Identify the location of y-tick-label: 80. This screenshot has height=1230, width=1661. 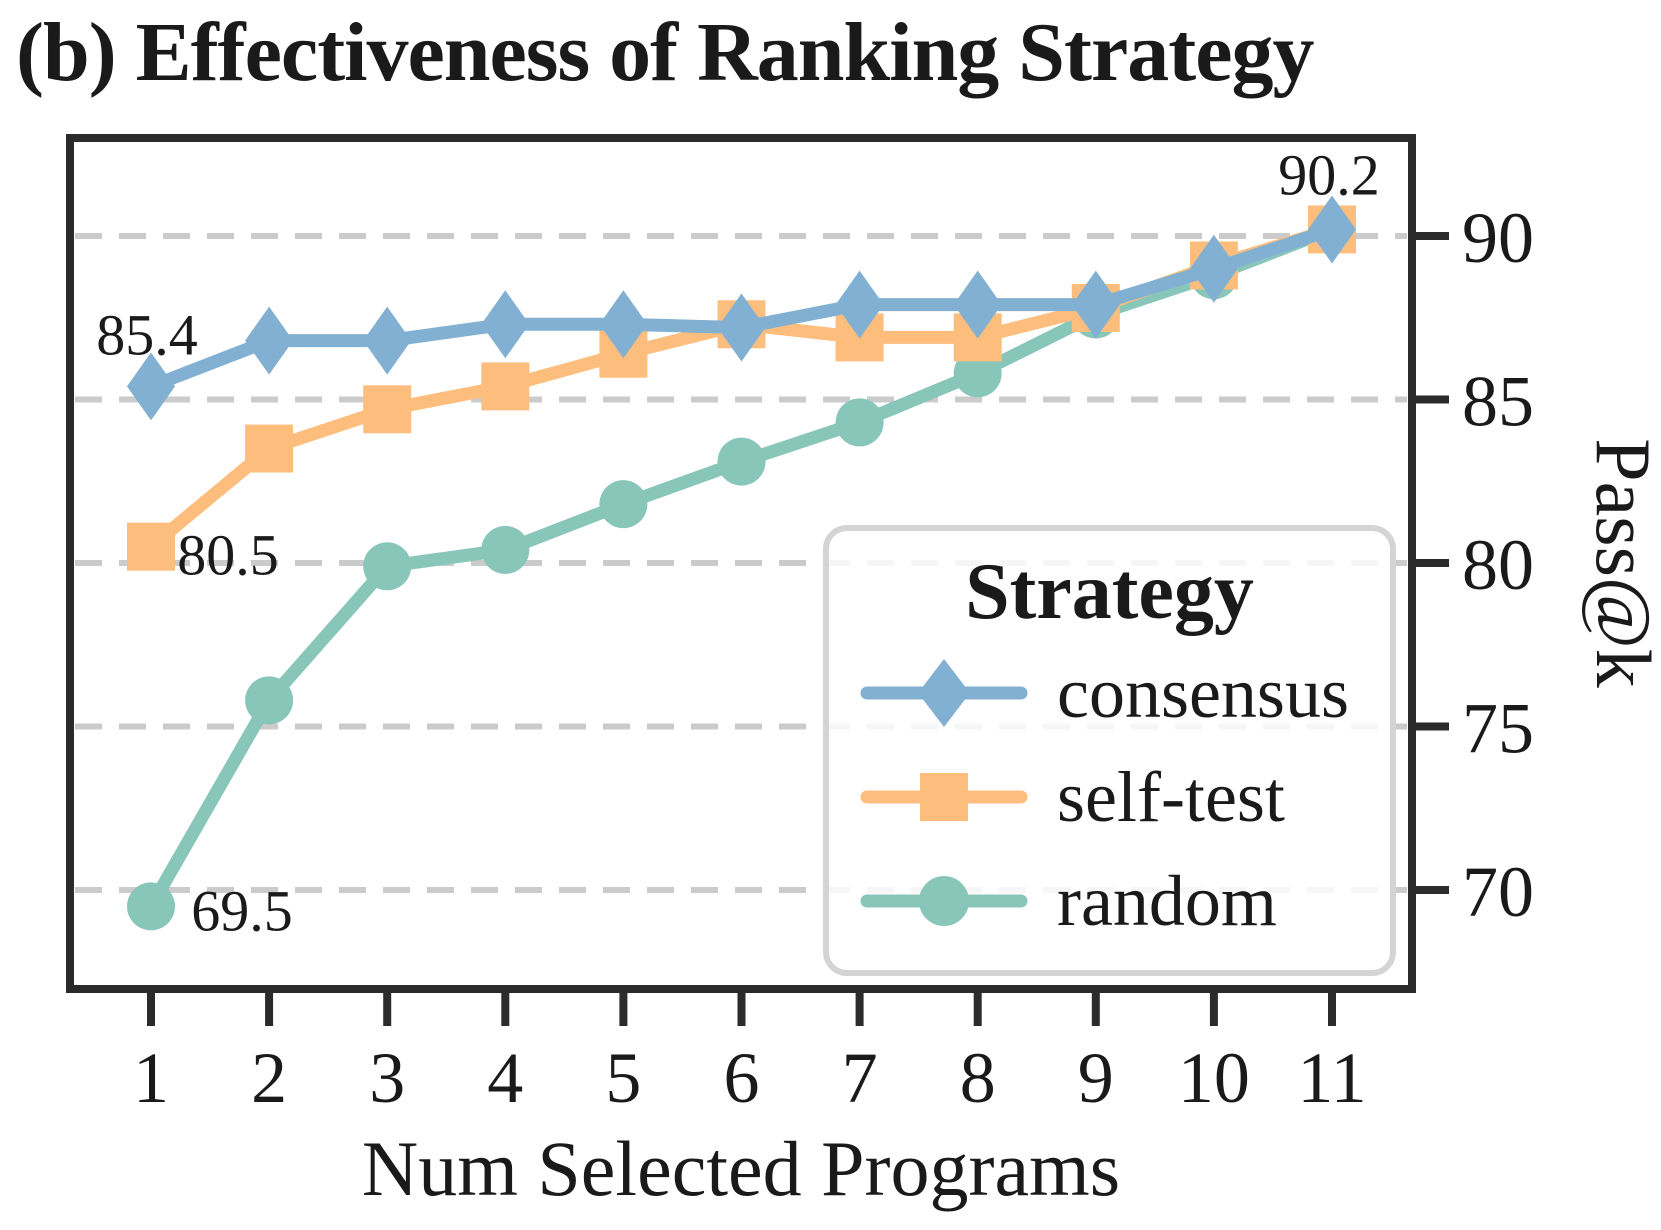
(1498, 565).